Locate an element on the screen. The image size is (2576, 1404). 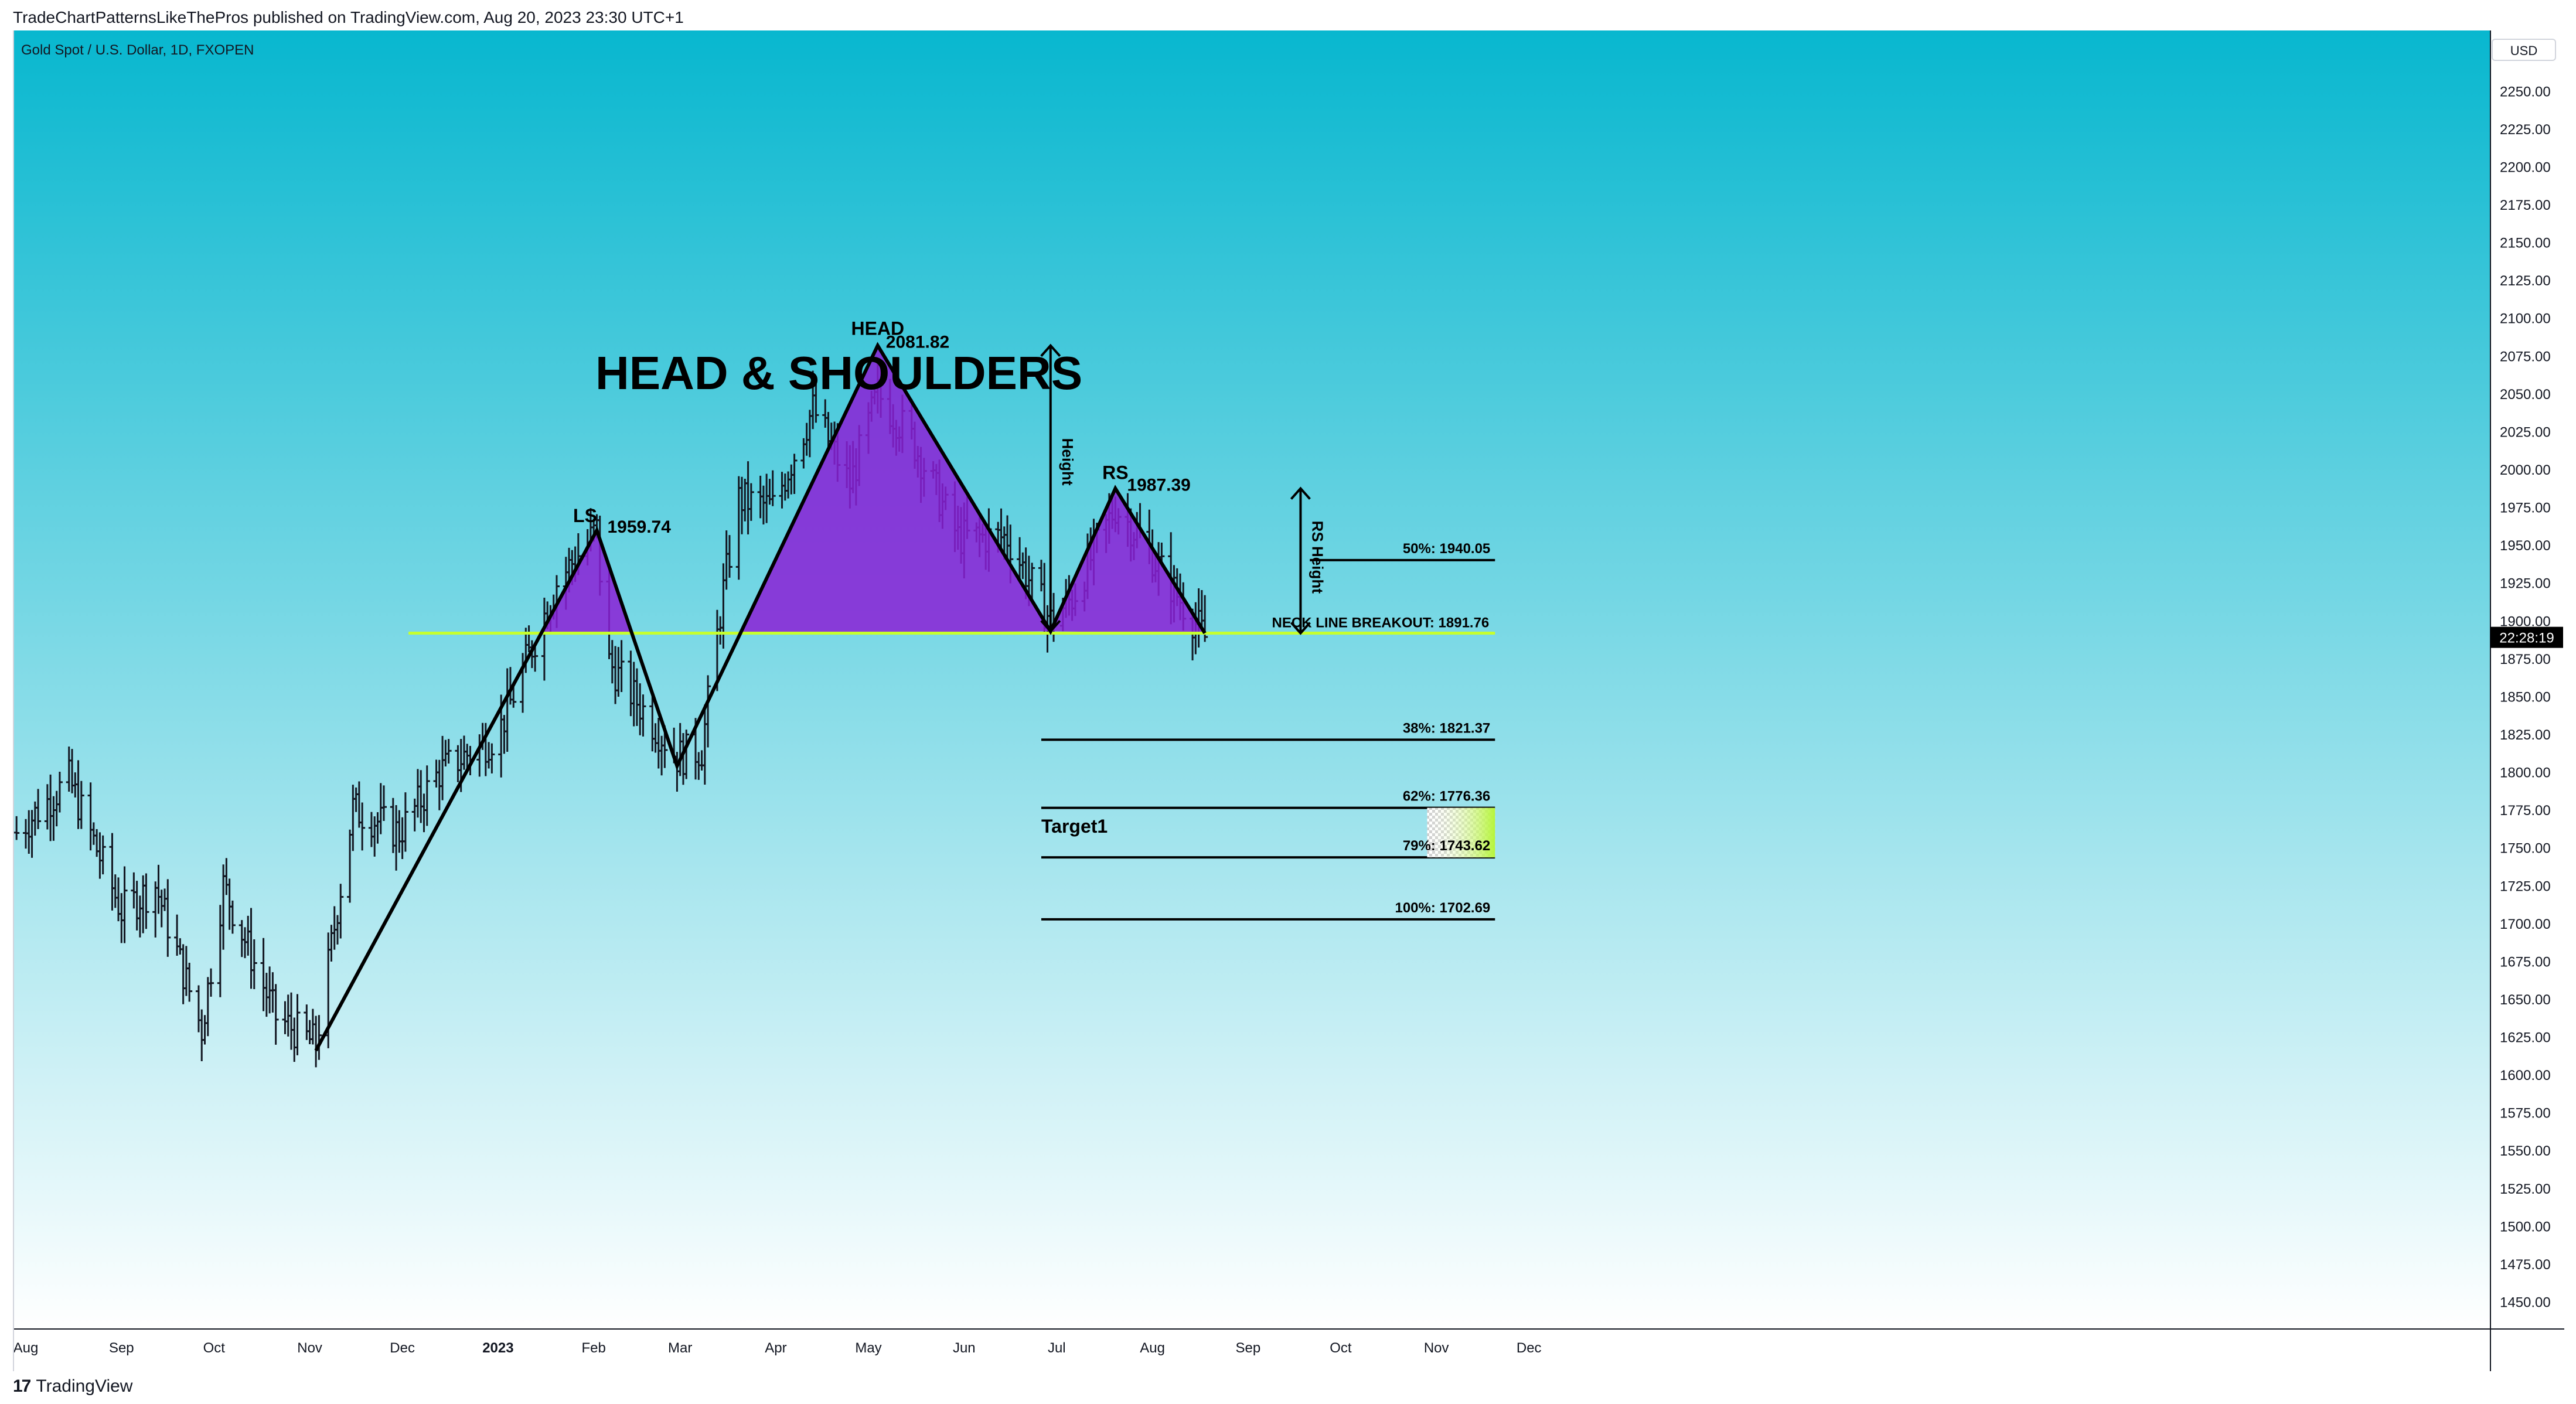
y-tick-label: 2050.00 is located at coordinates (2525, 395).